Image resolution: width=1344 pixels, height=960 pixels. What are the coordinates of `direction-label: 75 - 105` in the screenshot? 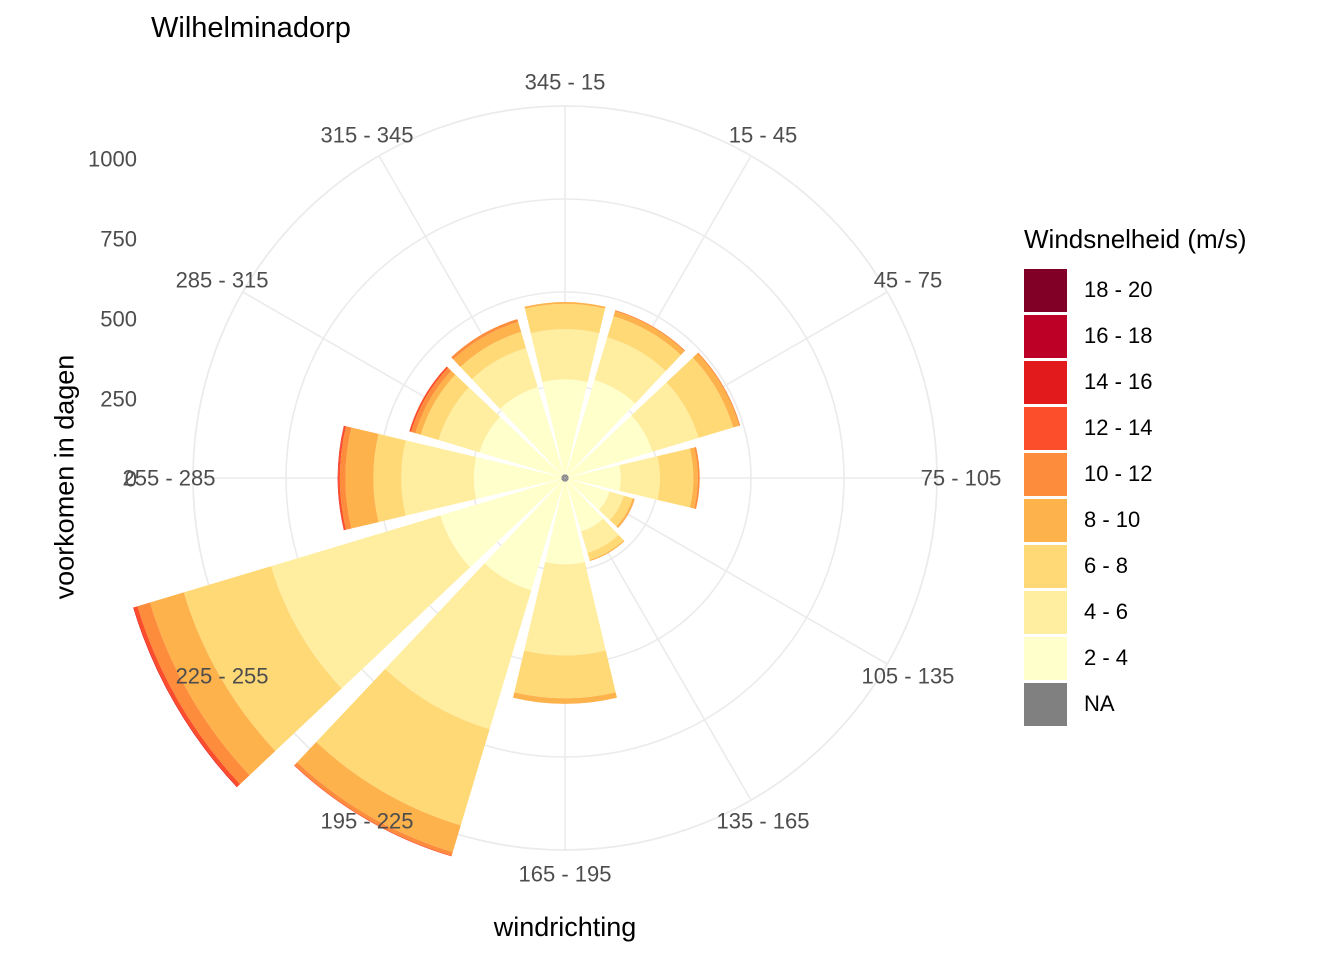 It's located at (961, 478).